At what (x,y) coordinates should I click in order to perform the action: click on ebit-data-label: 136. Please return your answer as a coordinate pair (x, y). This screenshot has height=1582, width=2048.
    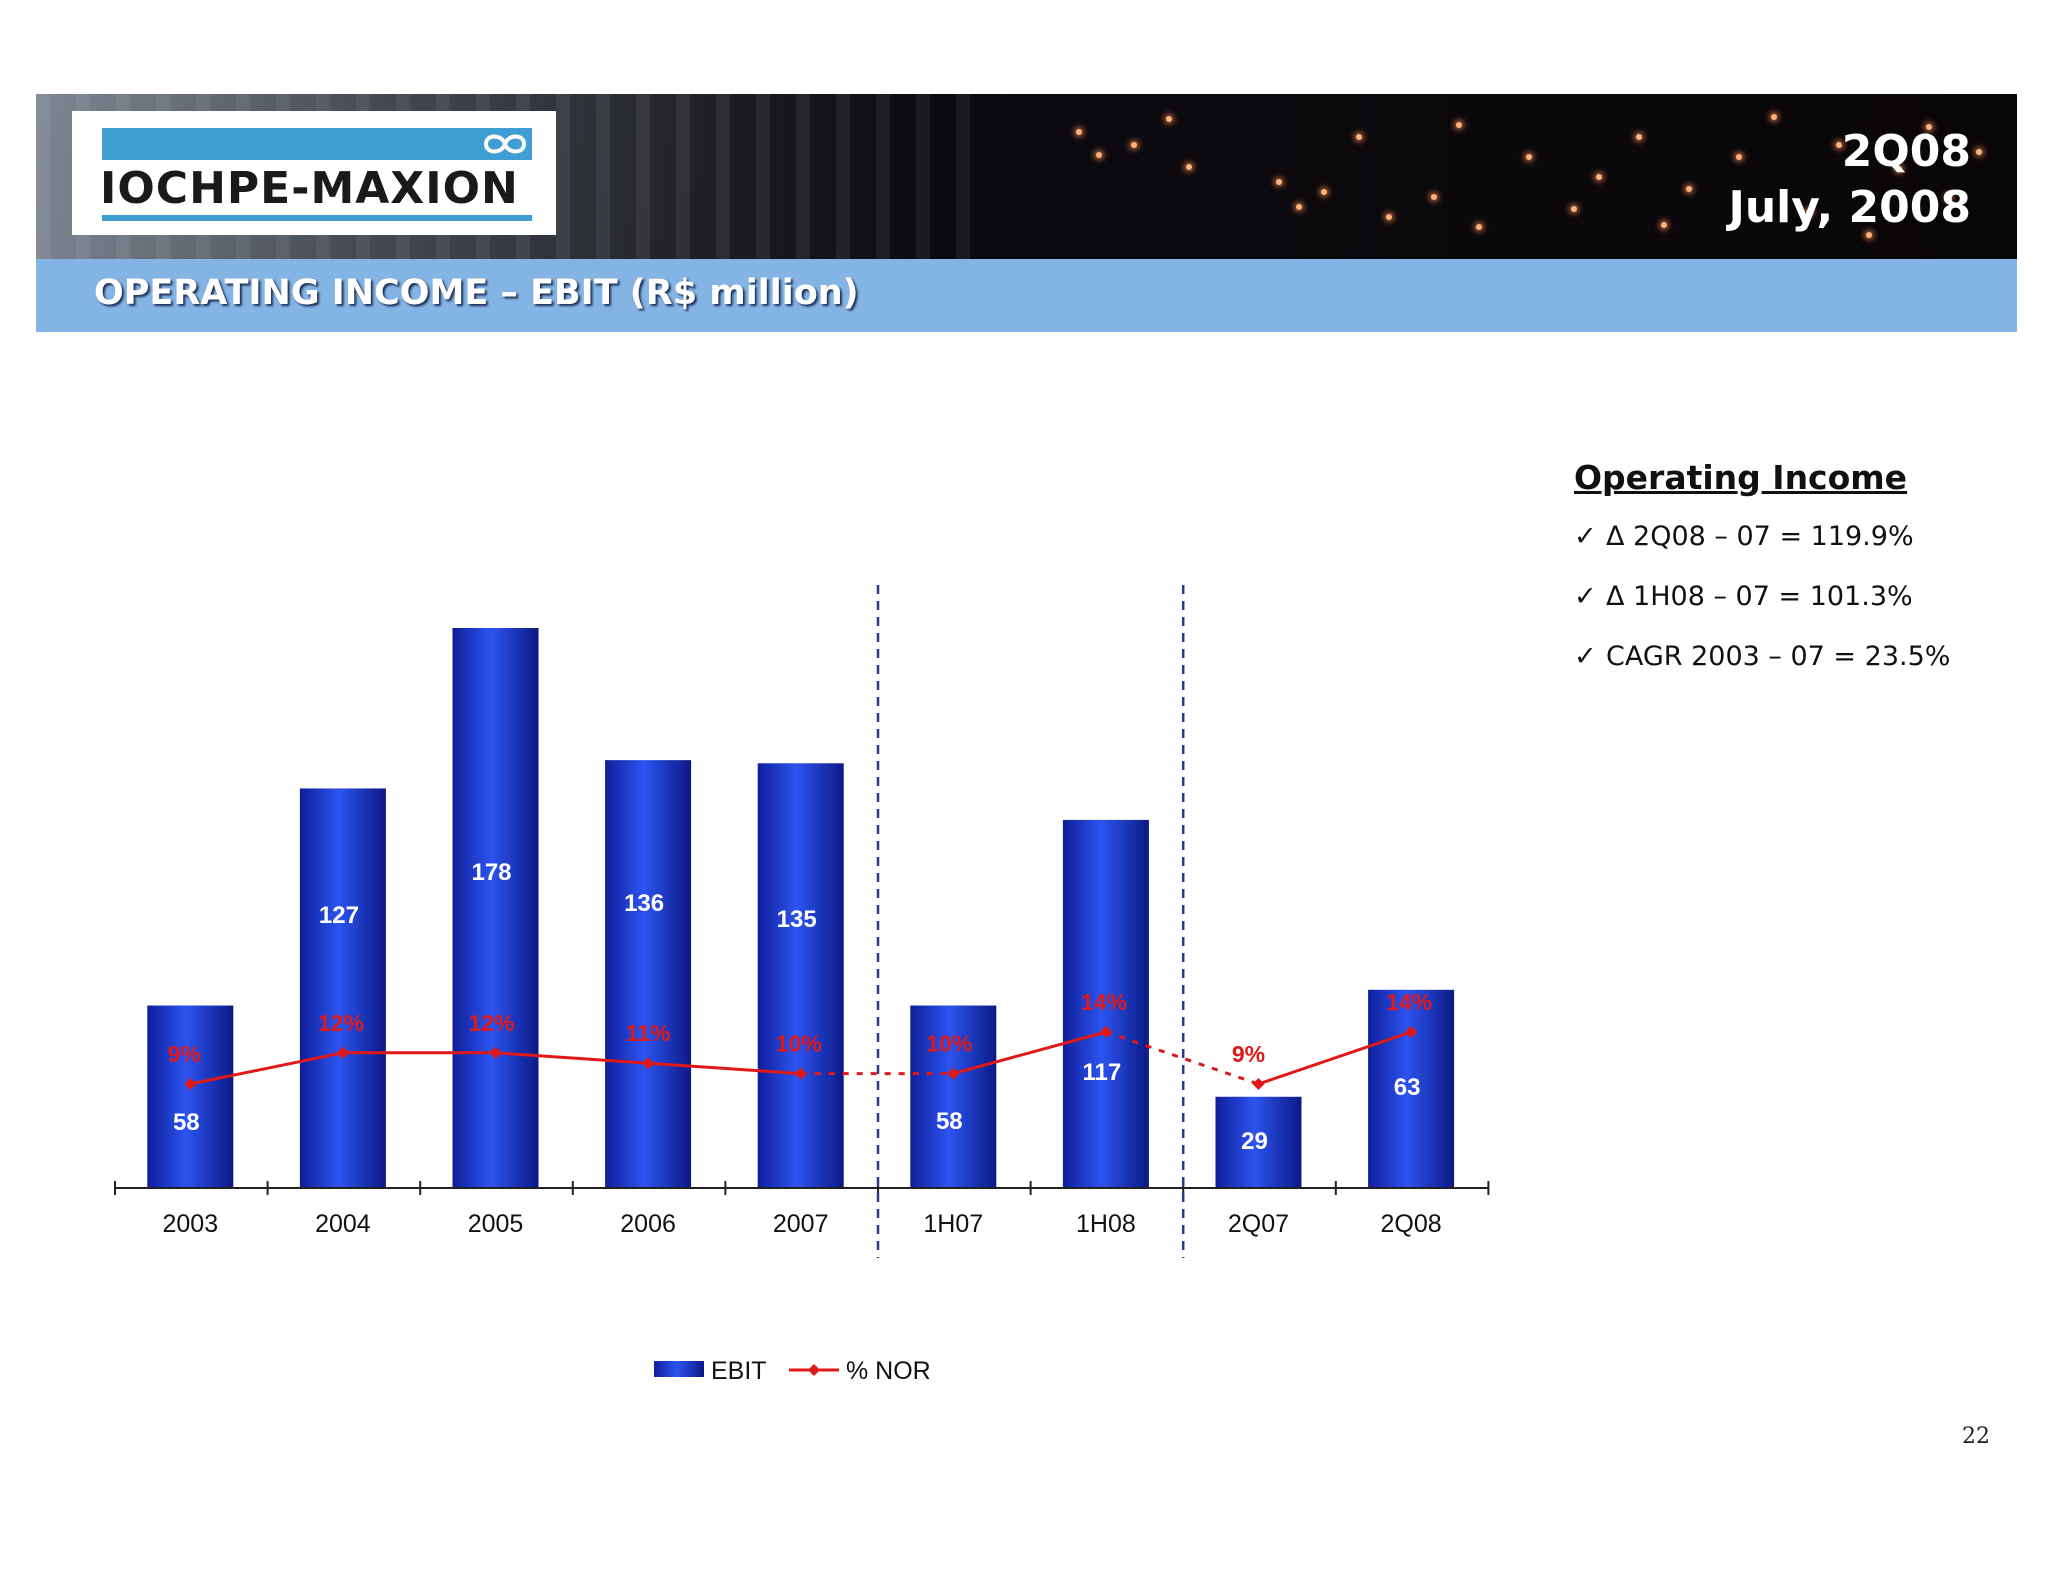
    Looking at the image, I should click on (644, 903).